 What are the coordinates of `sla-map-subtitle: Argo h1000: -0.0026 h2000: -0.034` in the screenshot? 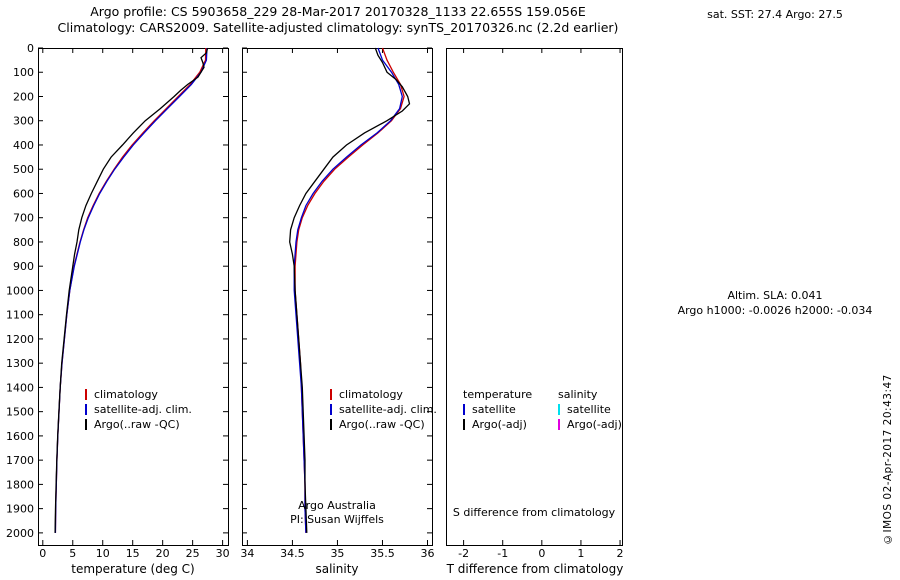 It's located at (775, 310).